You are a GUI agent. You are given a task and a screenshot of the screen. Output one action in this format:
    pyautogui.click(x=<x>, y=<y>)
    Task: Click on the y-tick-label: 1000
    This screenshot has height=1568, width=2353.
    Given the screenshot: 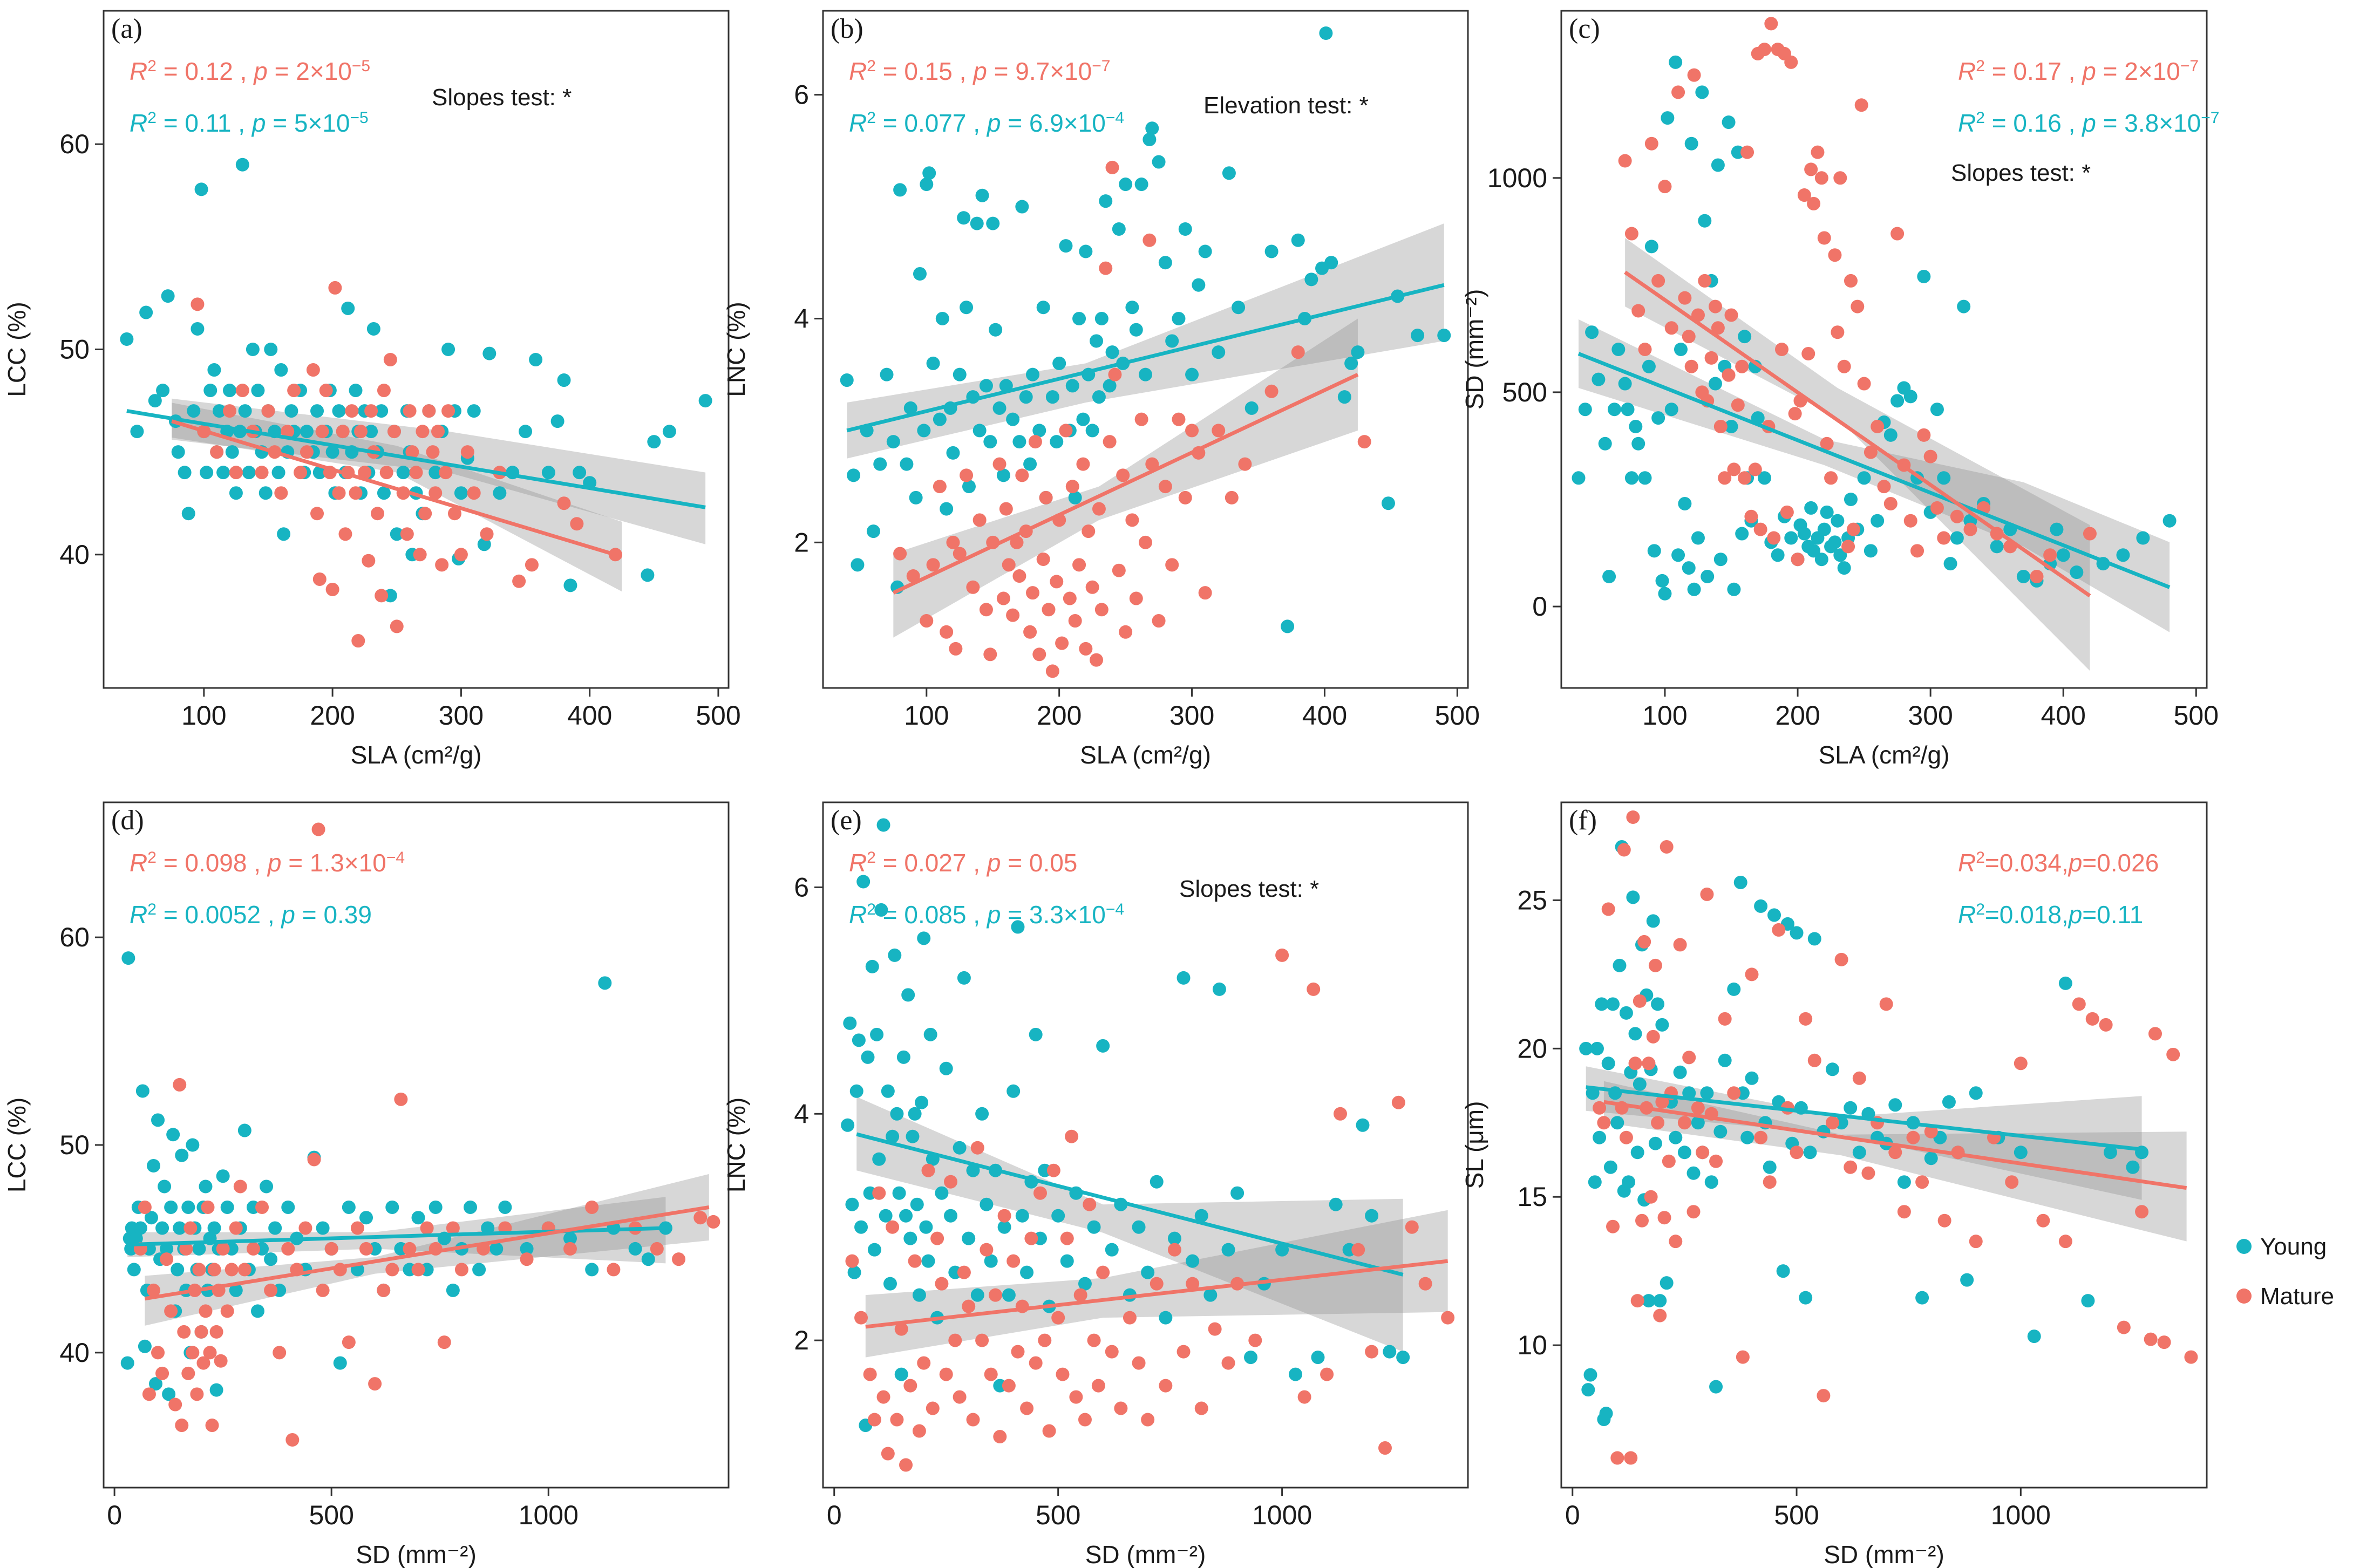 What is the action you would take?
    pyautogui.click(x=1517, y=178)
    